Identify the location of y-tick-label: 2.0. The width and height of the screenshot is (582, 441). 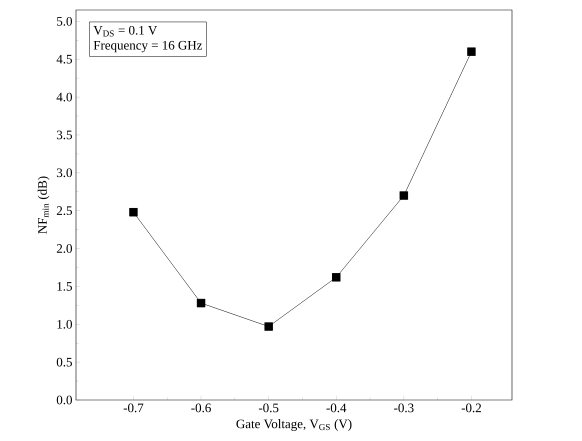
(64, 248).